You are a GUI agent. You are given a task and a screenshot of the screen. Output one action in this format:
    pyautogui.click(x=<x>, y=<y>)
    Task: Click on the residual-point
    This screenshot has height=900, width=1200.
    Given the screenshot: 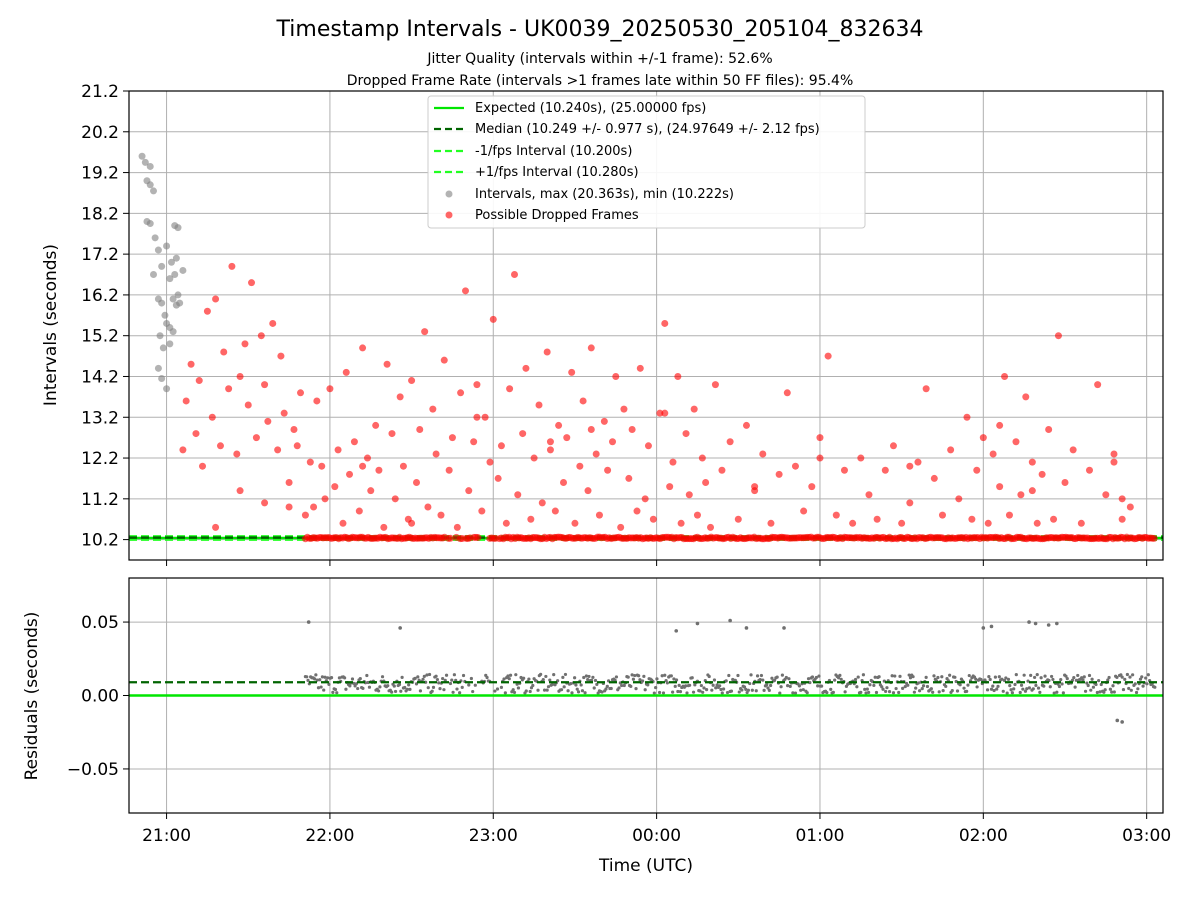 What is the action you would take?
    pyautogui.click(x=746, y=628)
    